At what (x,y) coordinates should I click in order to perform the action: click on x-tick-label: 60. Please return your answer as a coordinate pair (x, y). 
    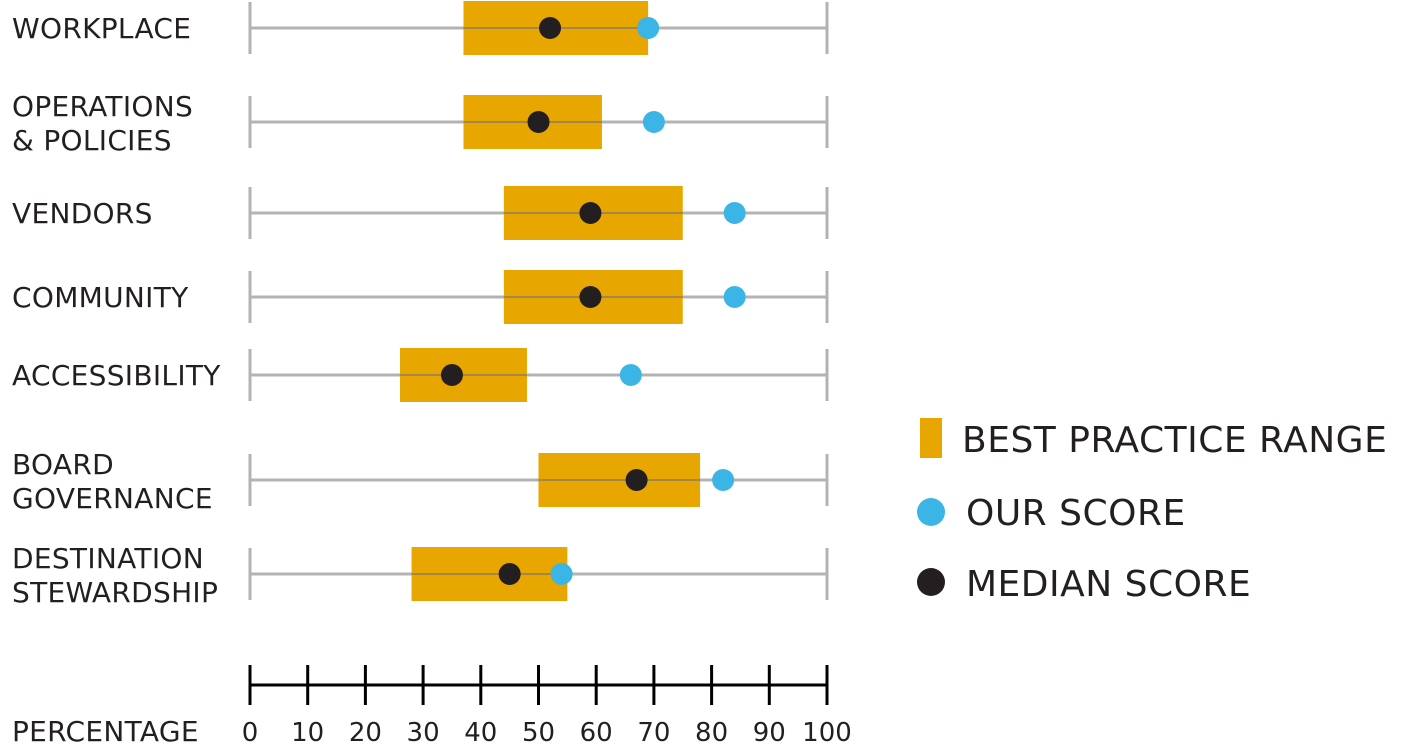
    Looking at the image, I should click on (596, 732).